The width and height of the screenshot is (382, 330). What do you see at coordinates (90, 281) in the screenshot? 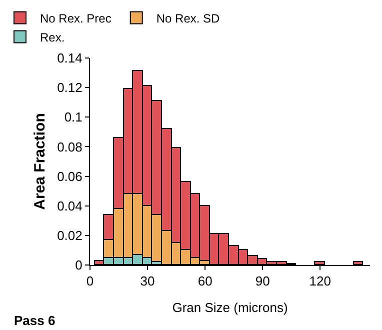
I see `x-tick-label: 0` at bounding box center [90, 281].